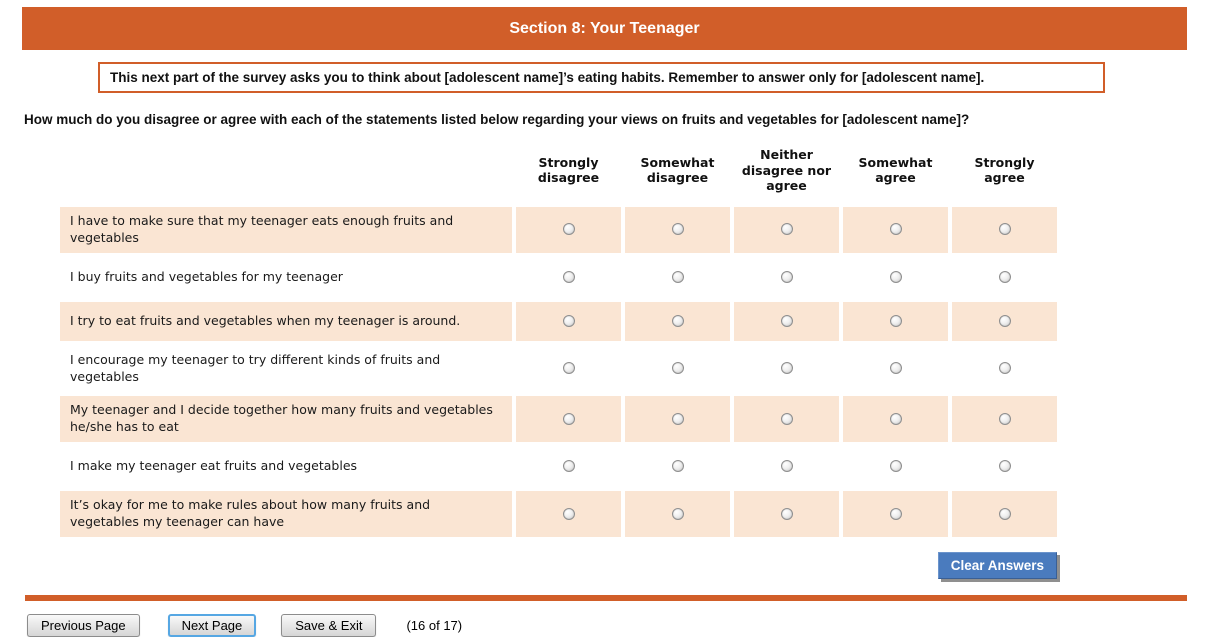 Image resolution: width=1220 pixels, height=637 pixels. What do you see at coordinates (786, 170) in the screenshot?
I see `option-column-header: Neither disagree nor agree` at bounding box center [786, 170].